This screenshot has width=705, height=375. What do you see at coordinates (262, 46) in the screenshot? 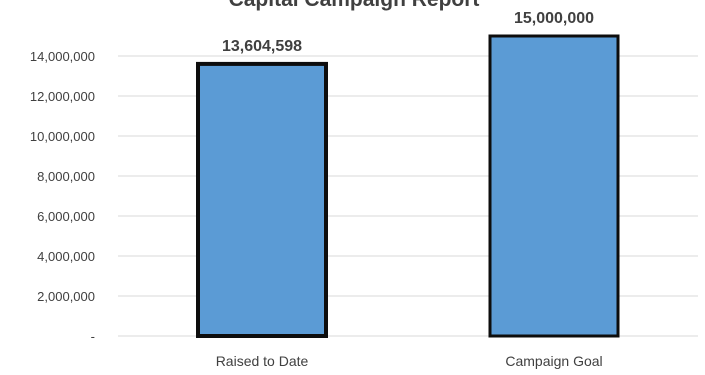
I see `data-label: 13,604,598` at bounding box center [262, 46].